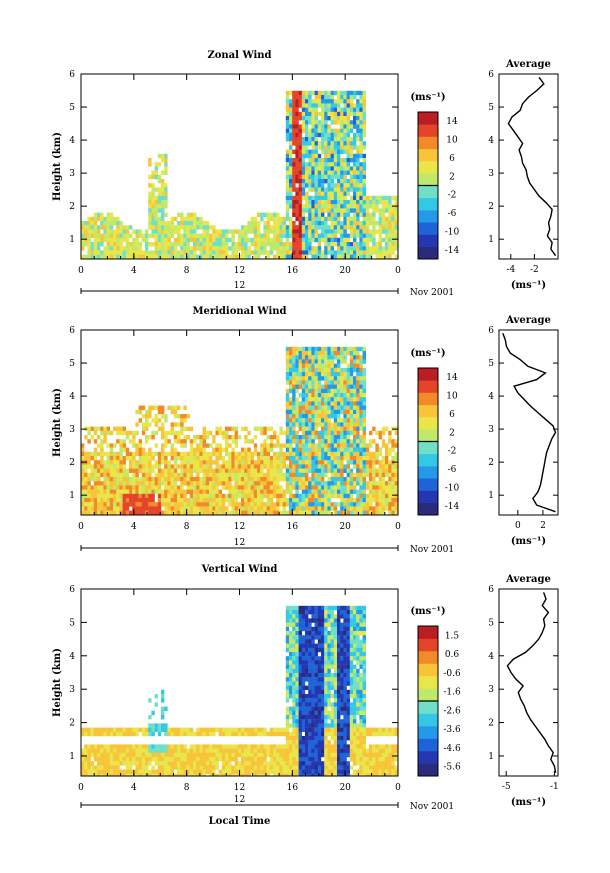 This screenshot has height=873, width=610. Describe the element at coordinates (518, 526) in the screenshot. I see `average-x-tick-label: 0` at that location.